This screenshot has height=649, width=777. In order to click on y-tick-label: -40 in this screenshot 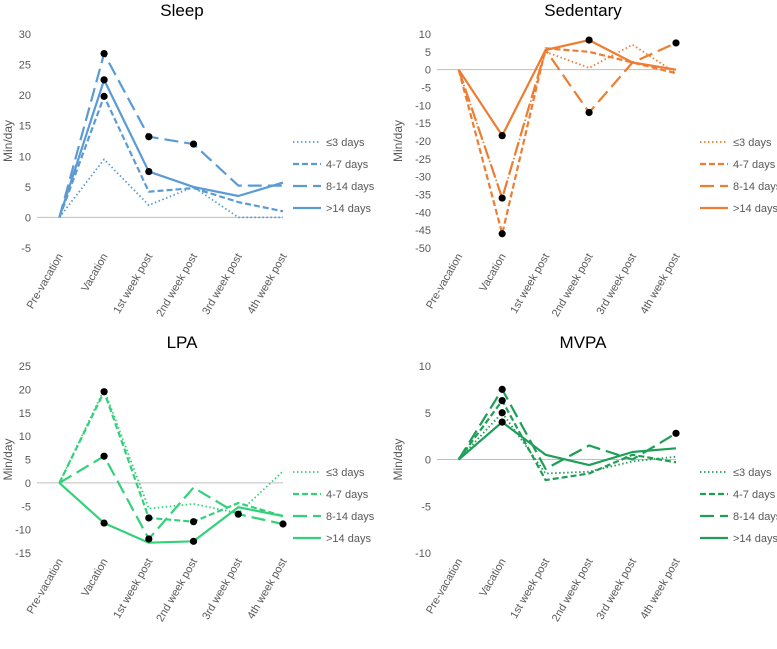, I will do `click(423, 213)`.